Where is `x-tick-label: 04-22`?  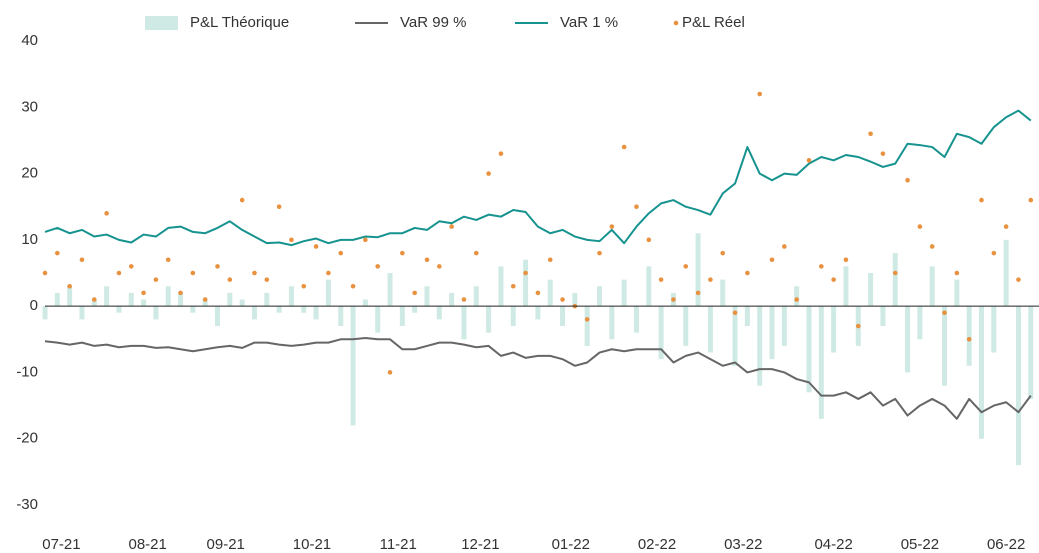
x-tick-label: 04-22 is located at coordinates (833, 544).